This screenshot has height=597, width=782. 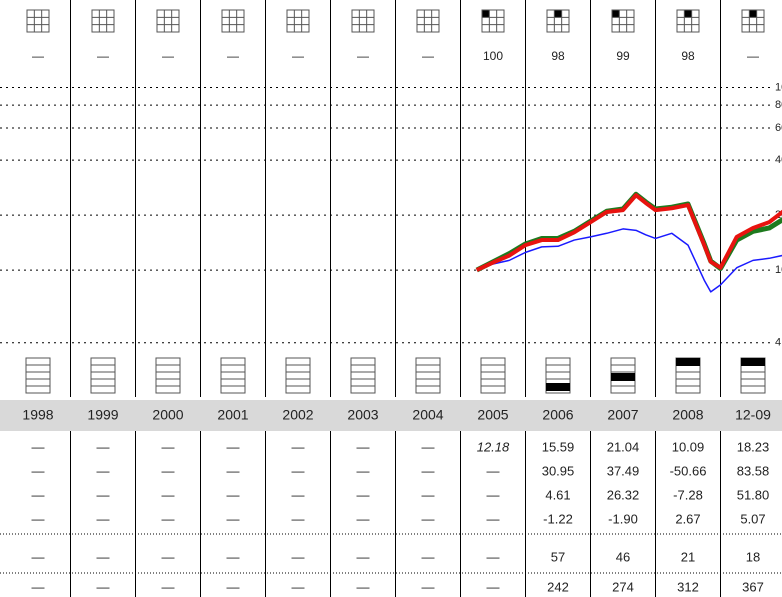 I want to click on year-label: 2007, so click(x=622, y=415).